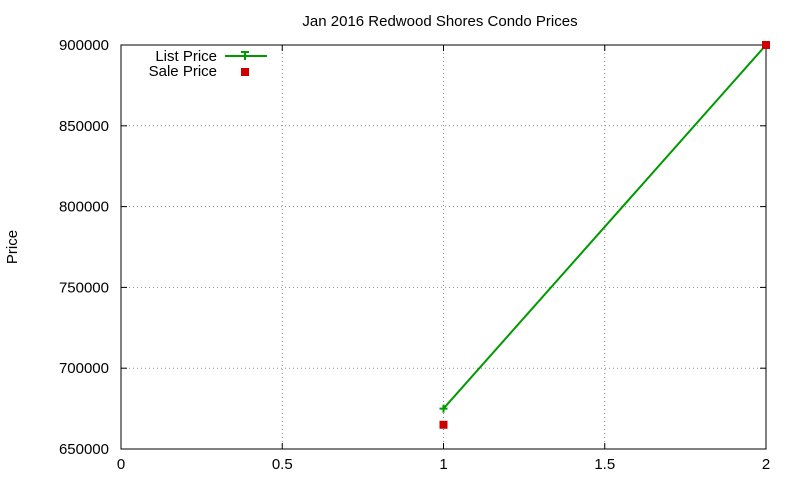 The height and width of the screenshot is (480, 800). What do you see at coordinates (766, 464) in the screenshot?
I see `x-tick-label: 2` at bounding box center [766, 464].